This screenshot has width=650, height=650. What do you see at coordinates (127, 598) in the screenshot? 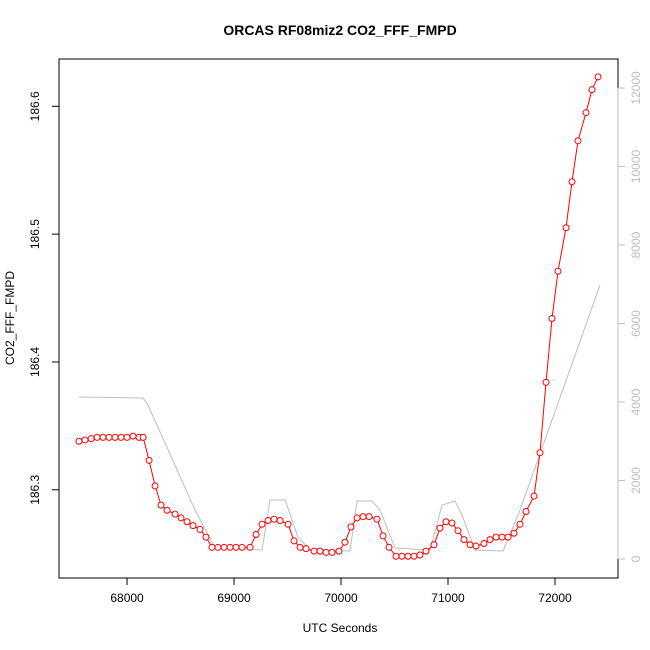
I see `x-tick-label: 68000` at bounding box center [127, 598].